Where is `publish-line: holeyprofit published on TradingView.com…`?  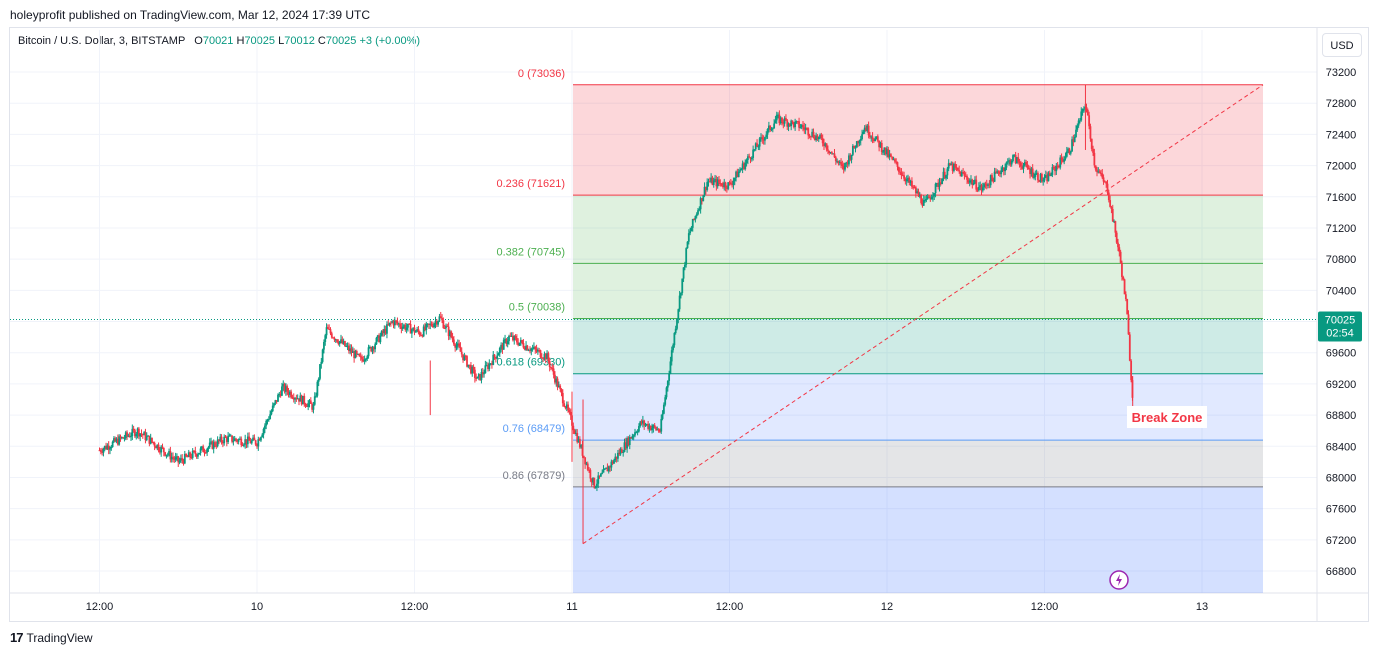
publish-line: holeyprofit published on TradingView.com… is located at coordinates (190, 15).